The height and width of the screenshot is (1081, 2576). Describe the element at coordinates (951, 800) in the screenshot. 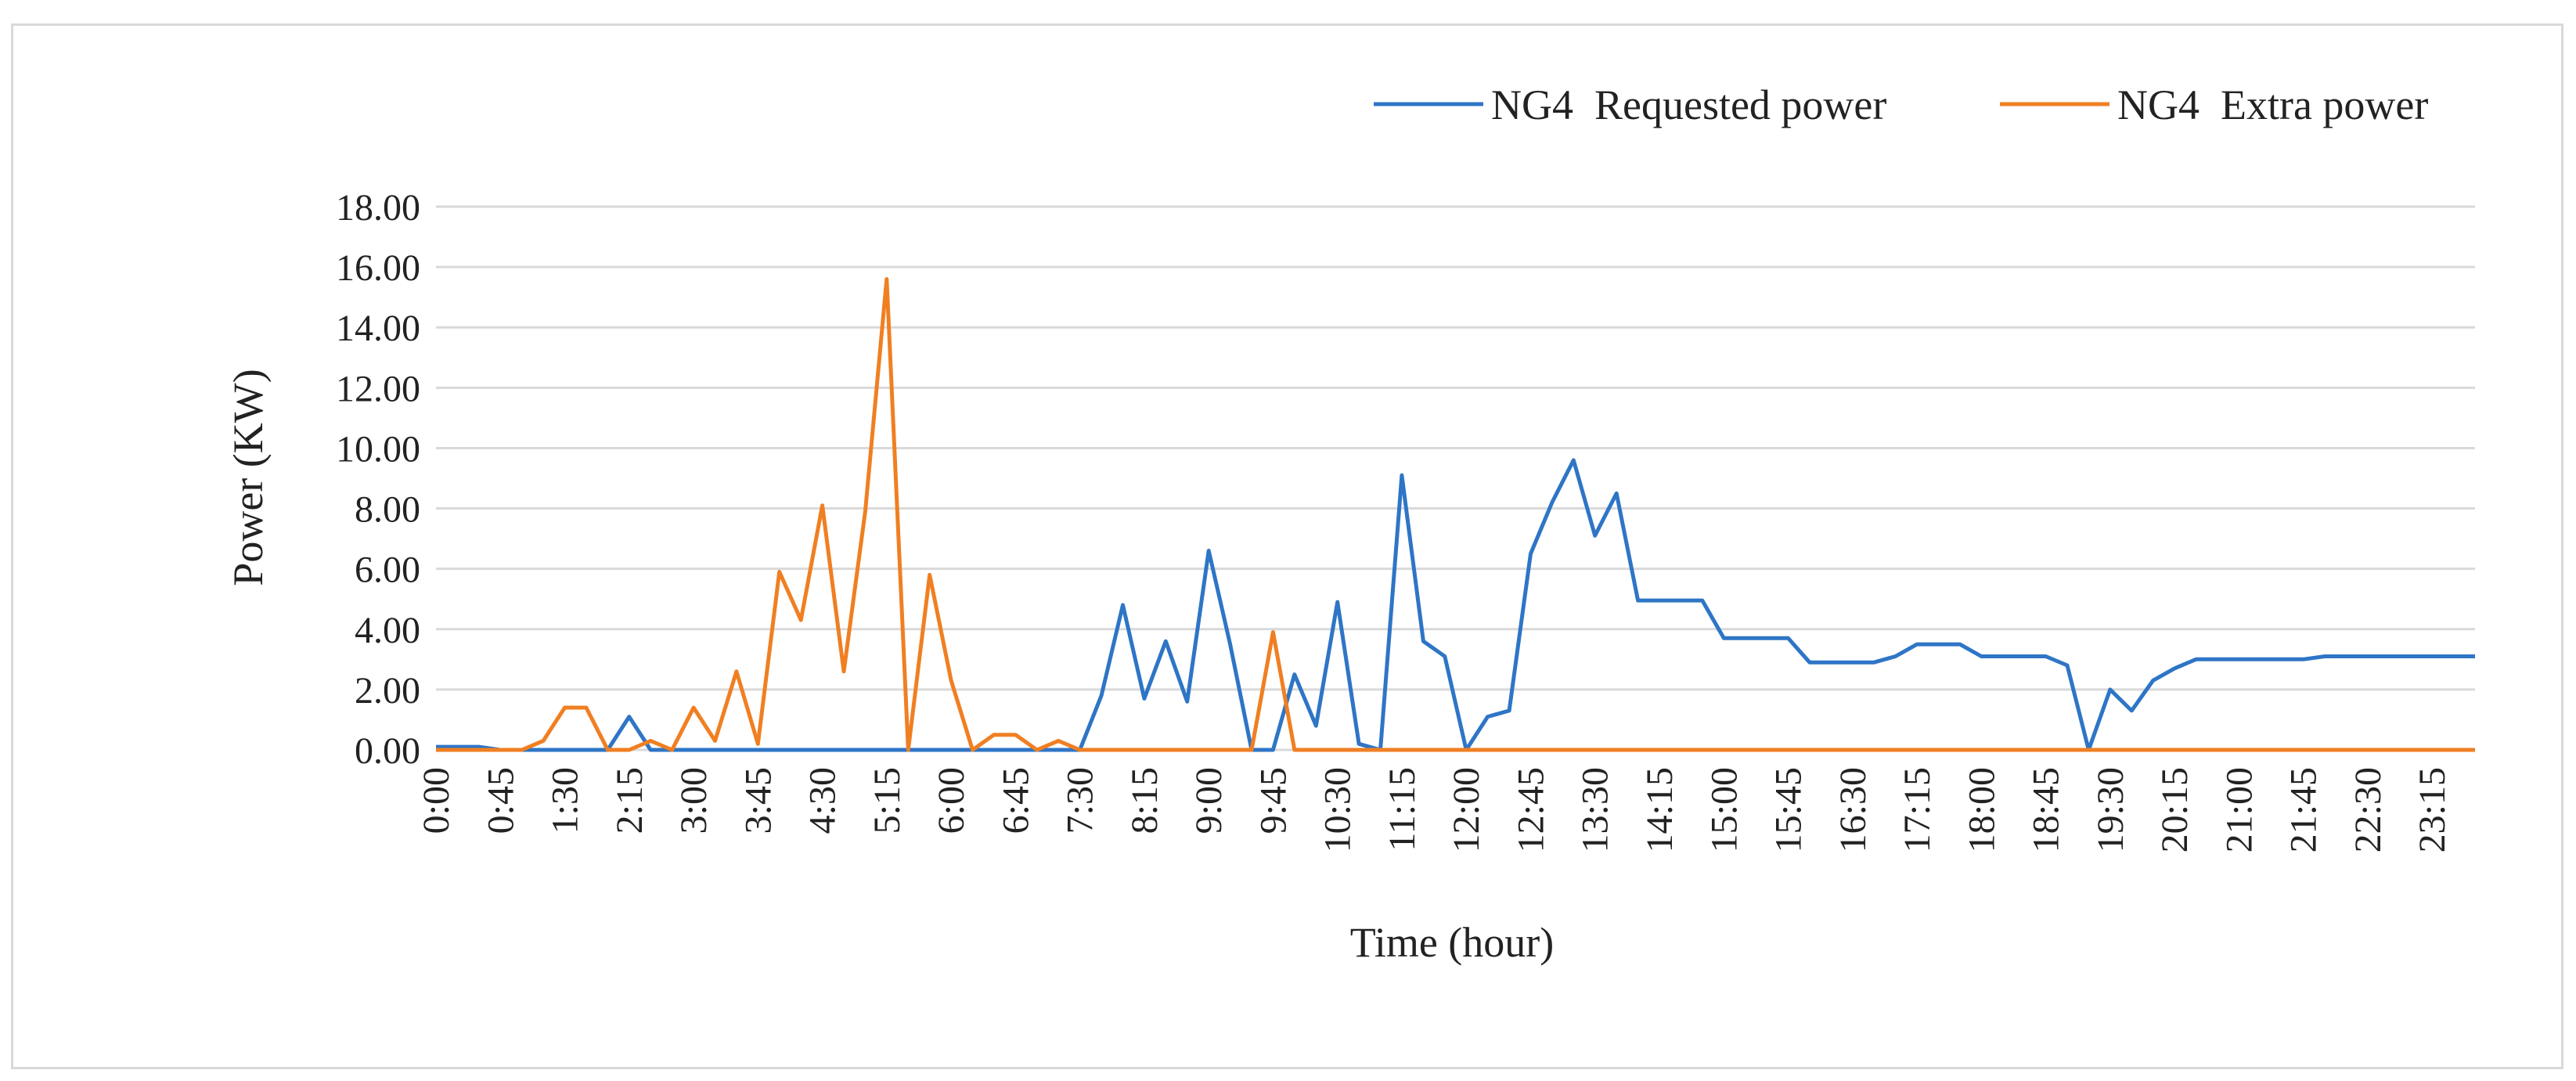

I see `x-tick-label: 6:00` at that location.